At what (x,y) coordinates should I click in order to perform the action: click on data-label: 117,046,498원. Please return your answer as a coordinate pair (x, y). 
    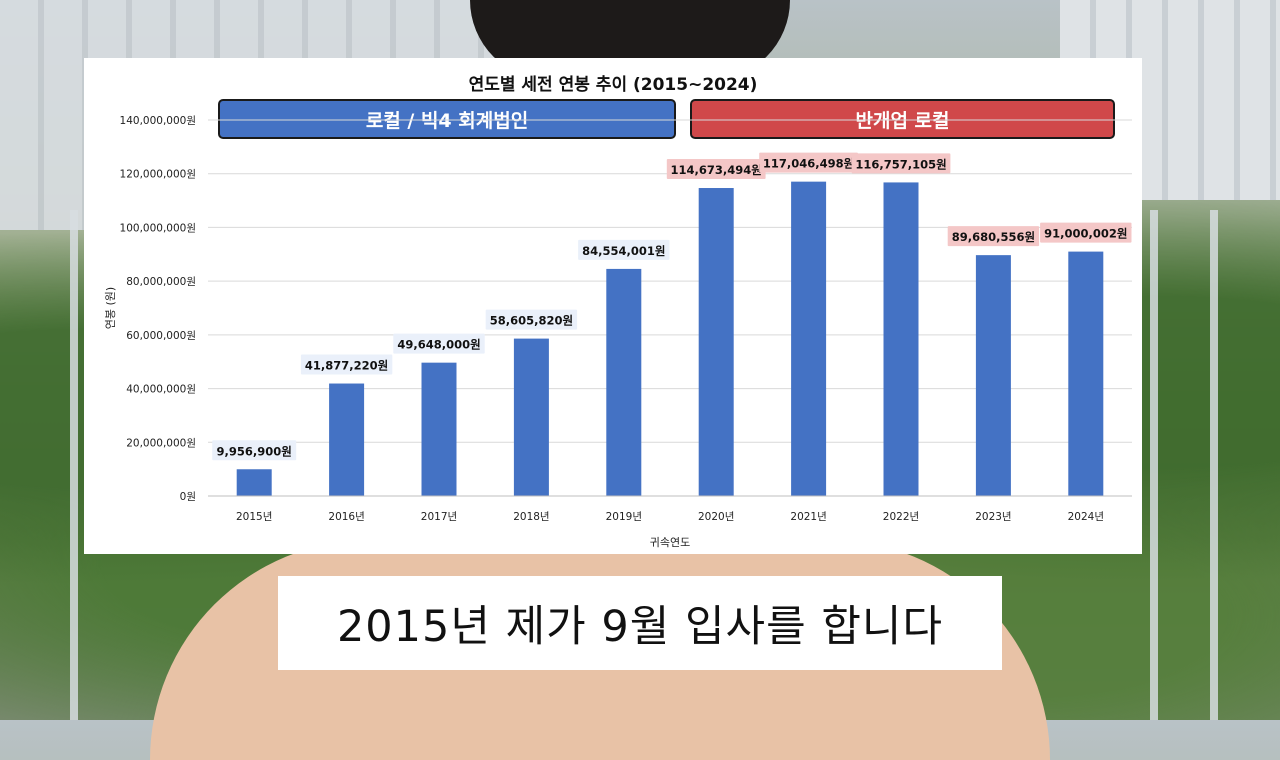
    Looking at the image, I should click on (808, 164).